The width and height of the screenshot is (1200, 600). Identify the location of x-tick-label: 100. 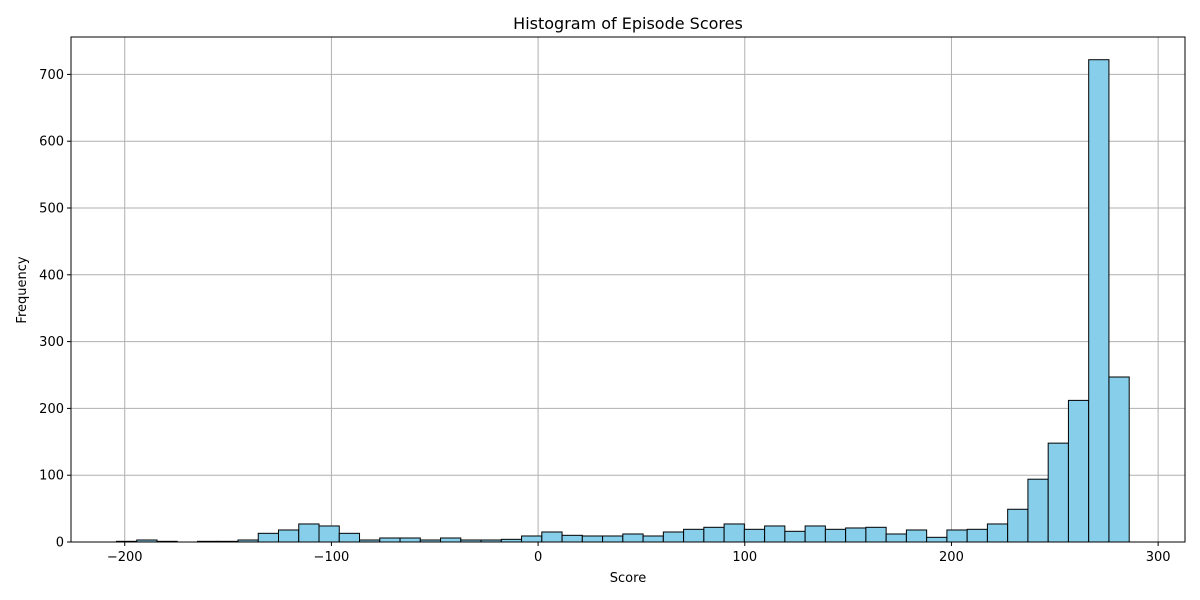
(744, 557).